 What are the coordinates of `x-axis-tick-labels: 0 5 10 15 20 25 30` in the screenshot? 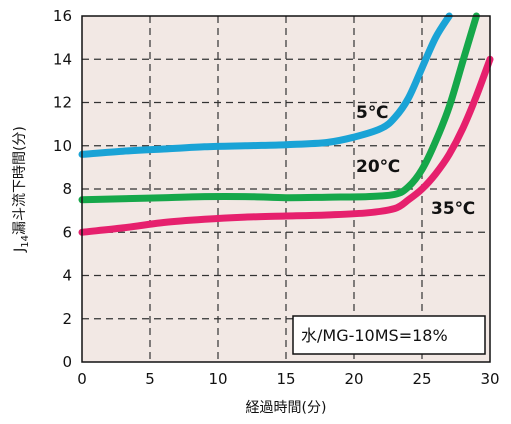 It's located at (288, 379).